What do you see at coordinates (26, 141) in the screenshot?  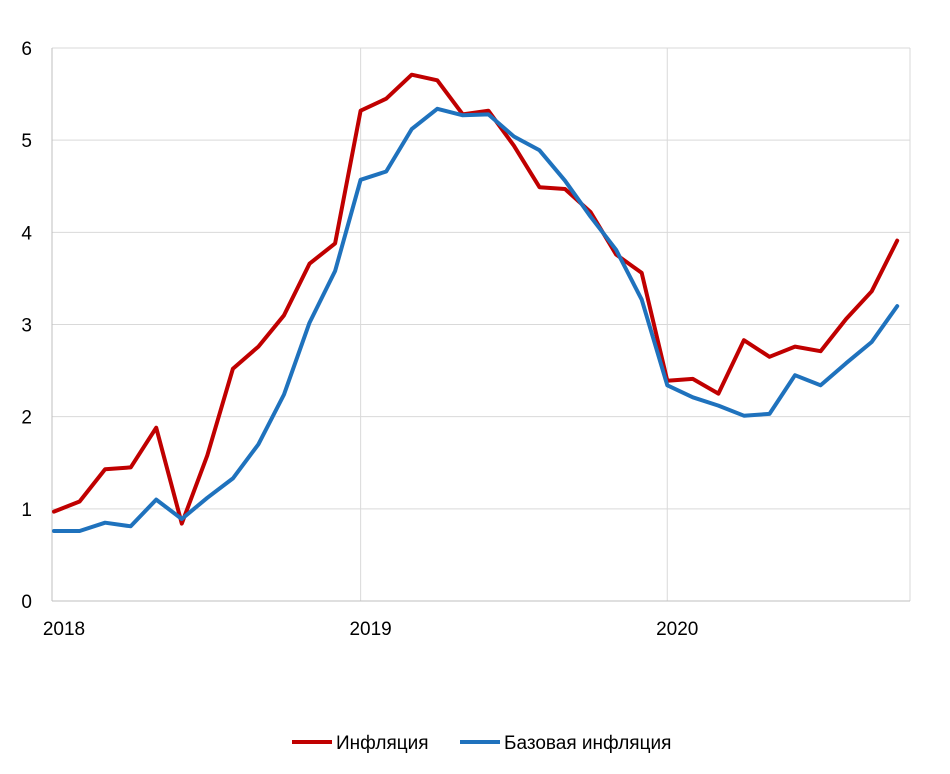 I see `y-tick-label: 5` at bounding box center [26, 141].